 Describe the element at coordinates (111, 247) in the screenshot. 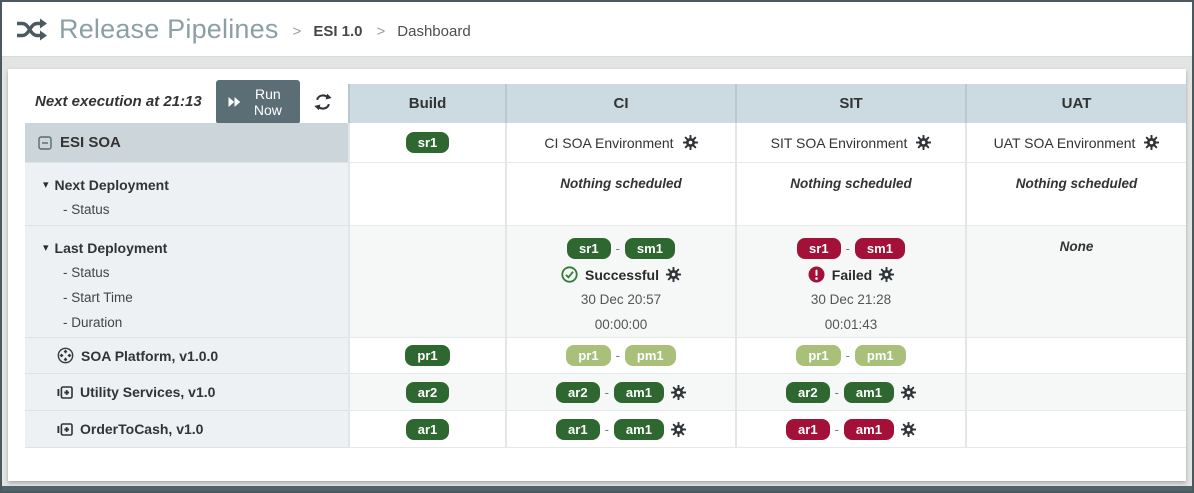

I see `section-label: Last Deployment` at that location.